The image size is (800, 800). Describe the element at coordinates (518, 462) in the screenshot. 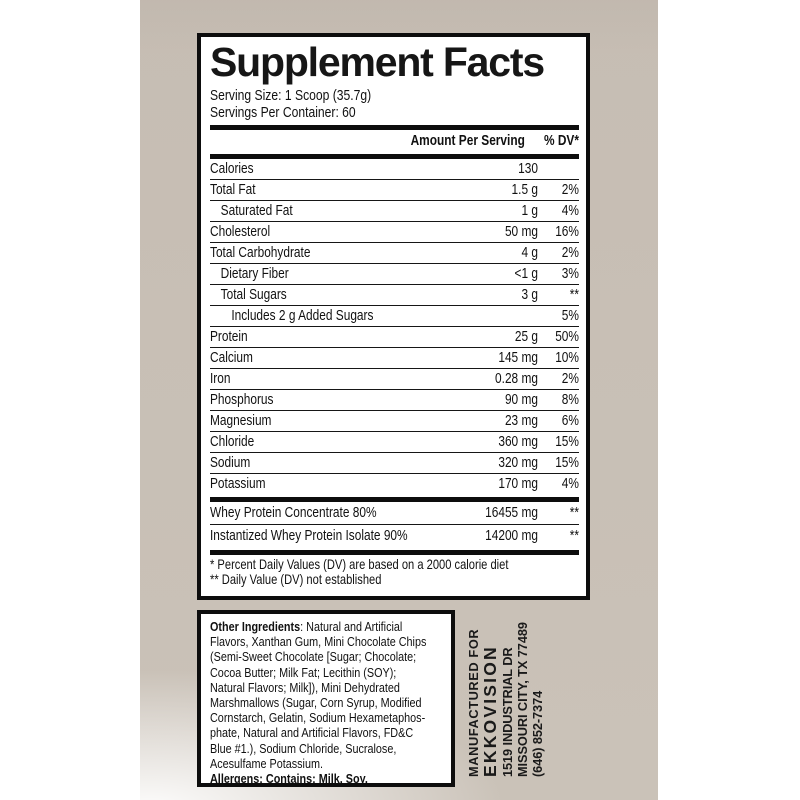

I see `nutrient-amount: 320 mg` at that location.